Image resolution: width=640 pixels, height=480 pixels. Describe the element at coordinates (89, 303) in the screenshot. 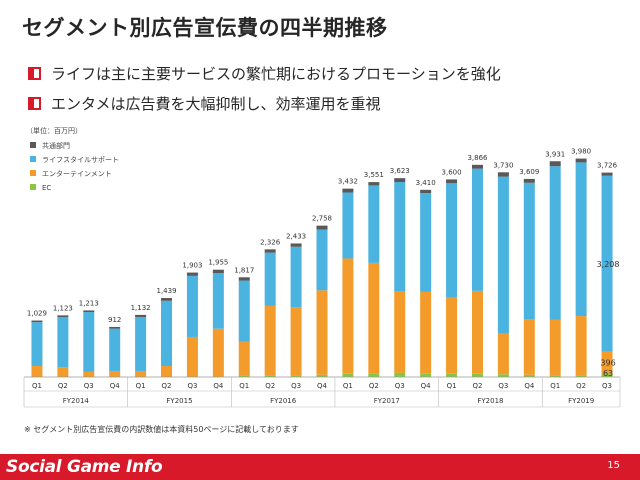

I see `total-label: 1,213` at that location.